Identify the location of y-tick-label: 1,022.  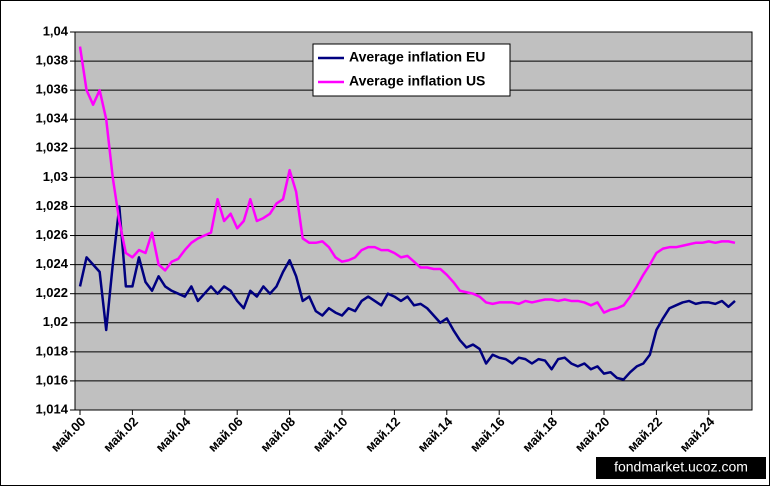
(51, 292).